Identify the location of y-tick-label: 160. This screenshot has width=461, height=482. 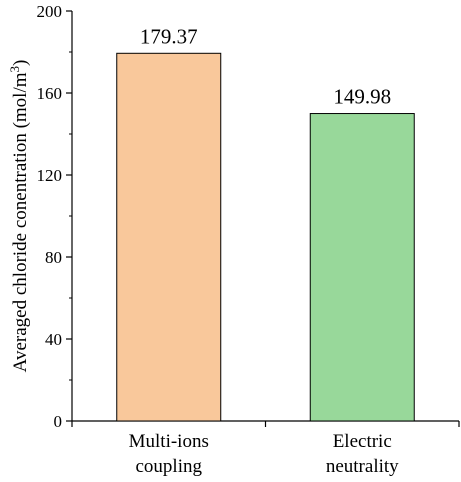
(50, 93).